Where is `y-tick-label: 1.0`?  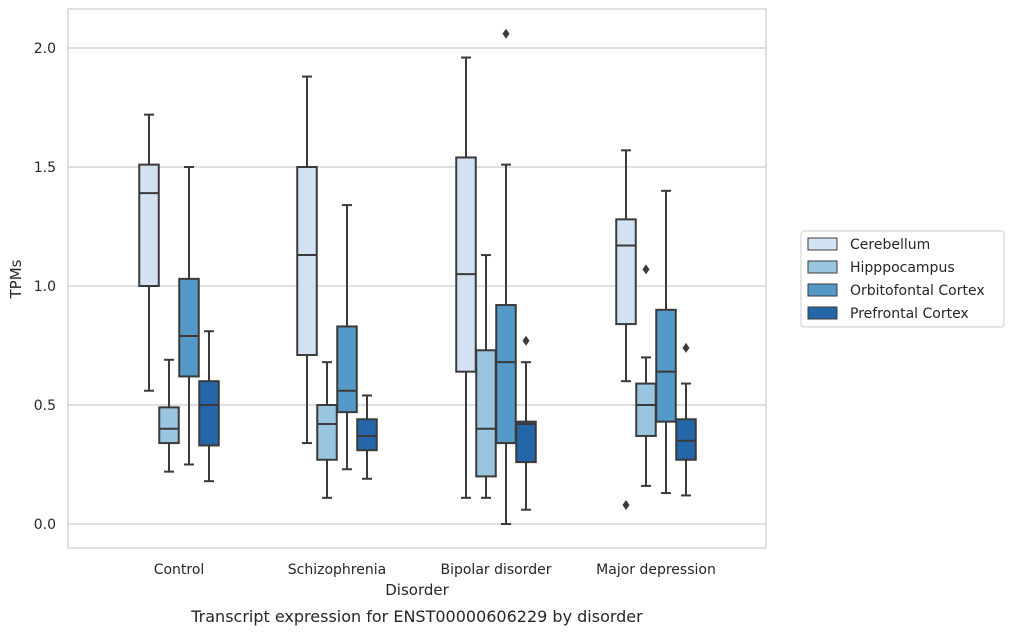 y-tick-label: 1.0 is located at coordinates (45, 287).